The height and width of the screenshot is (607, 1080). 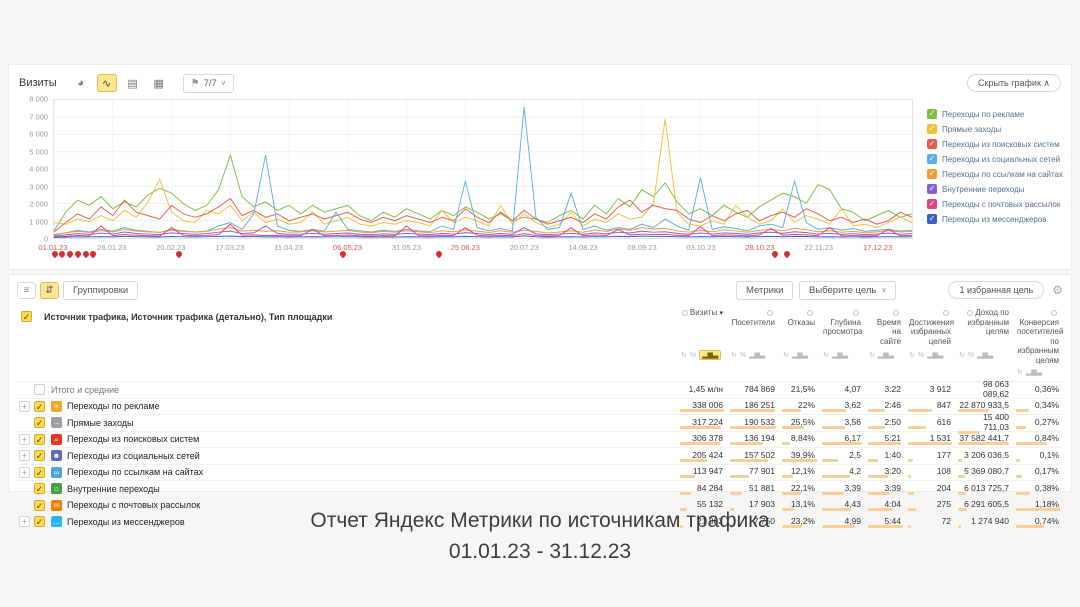 I want to click on columns-chart-icon: ▦, so click(x=158, y=83).